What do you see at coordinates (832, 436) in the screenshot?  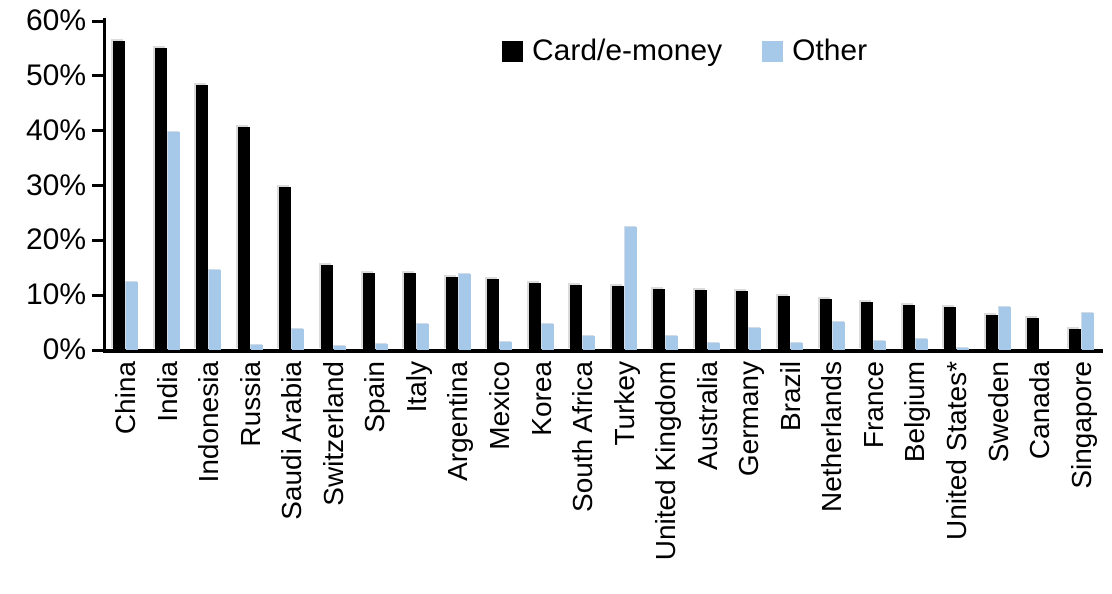 I see `x-tick-label: Netherlands` at bounding box center [832, 436].